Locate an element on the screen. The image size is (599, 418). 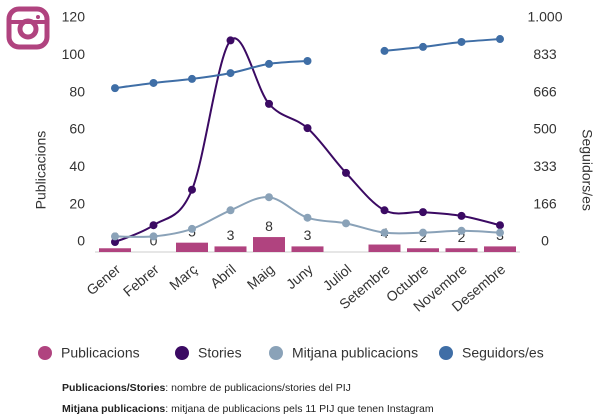
x-tick-label: Abril is located at coordinates (223, 276).